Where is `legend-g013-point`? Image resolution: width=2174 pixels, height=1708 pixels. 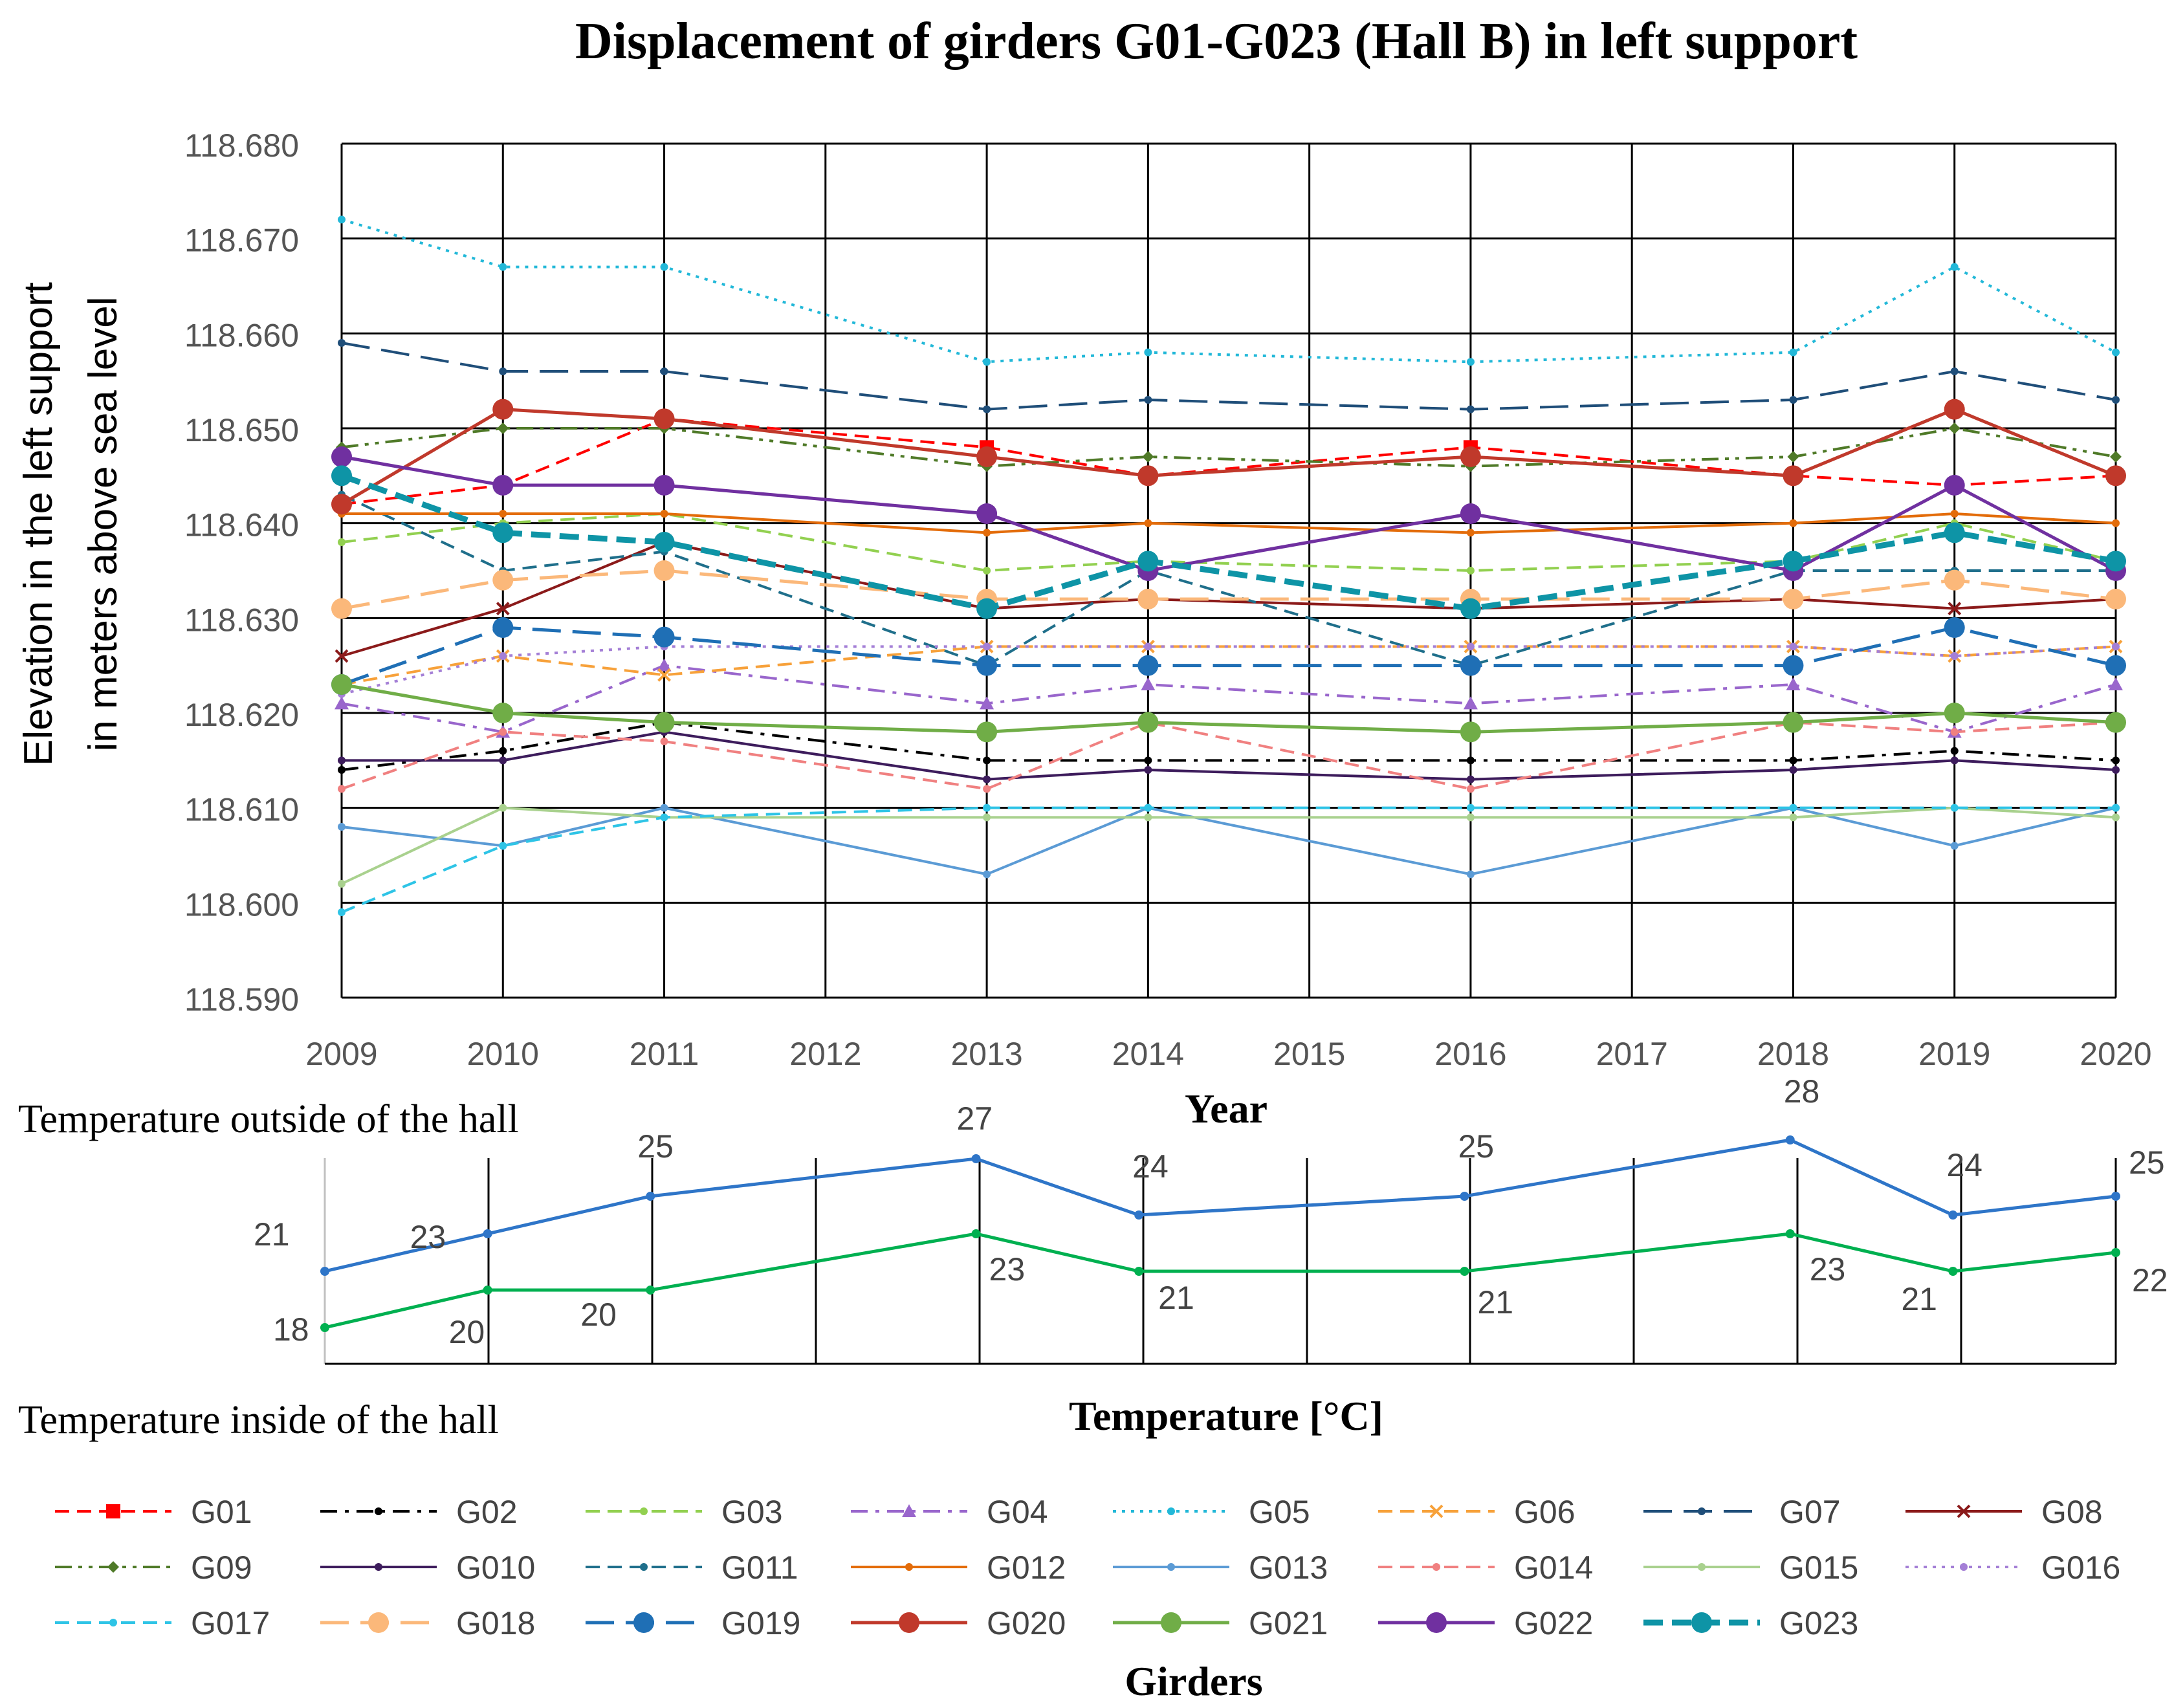 legend-g013-point is located at coordinates (1171, 1567).